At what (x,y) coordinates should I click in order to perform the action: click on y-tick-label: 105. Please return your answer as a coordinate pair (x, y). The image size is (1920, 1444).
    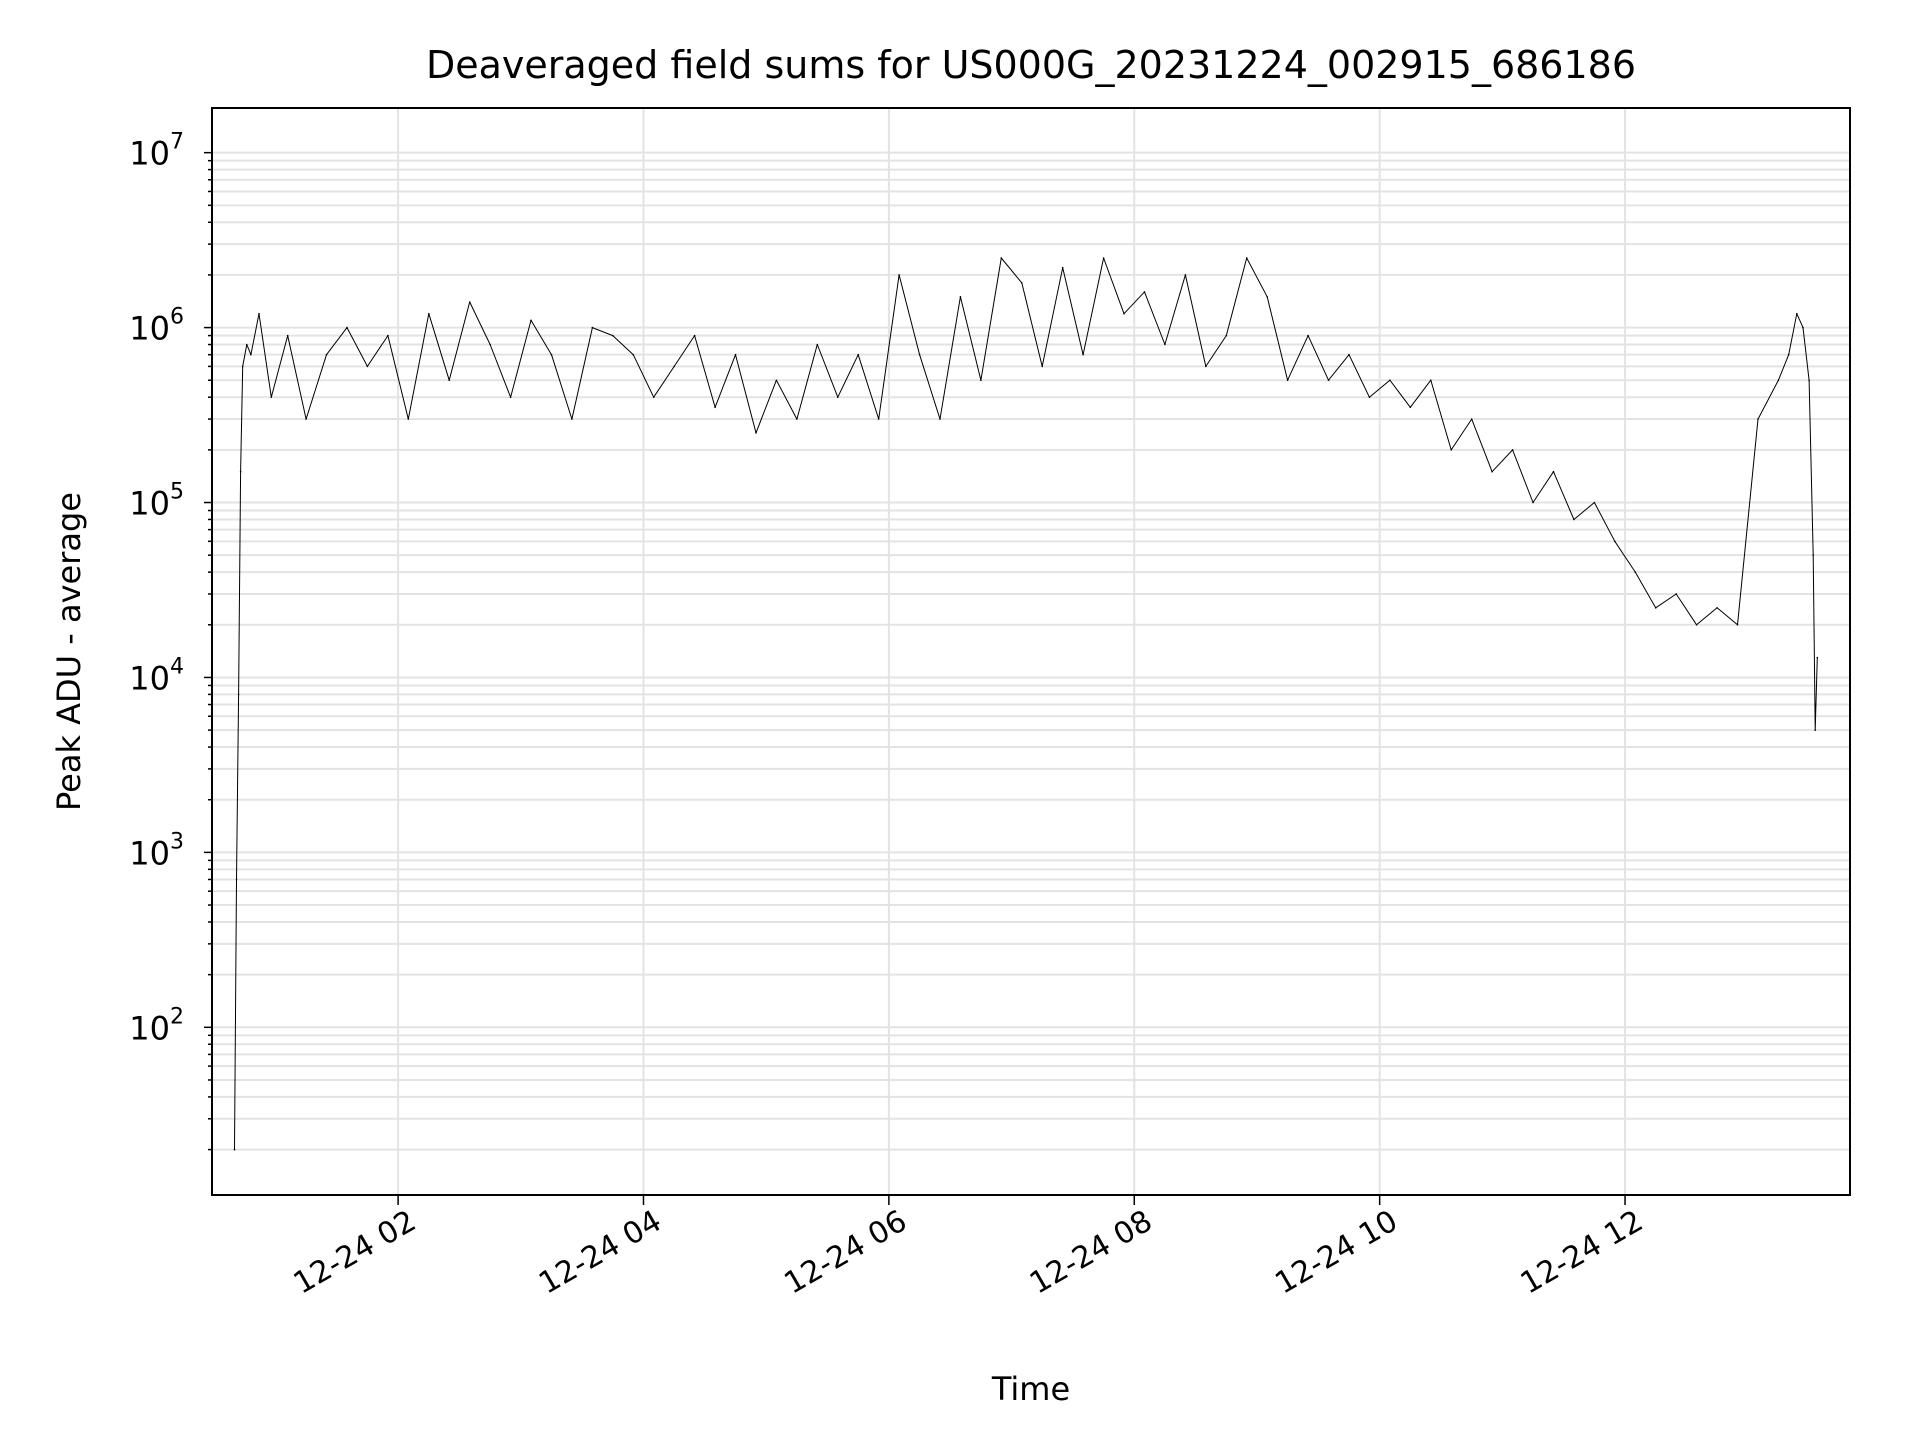
    Looking at the image, I should click on (156, 501).